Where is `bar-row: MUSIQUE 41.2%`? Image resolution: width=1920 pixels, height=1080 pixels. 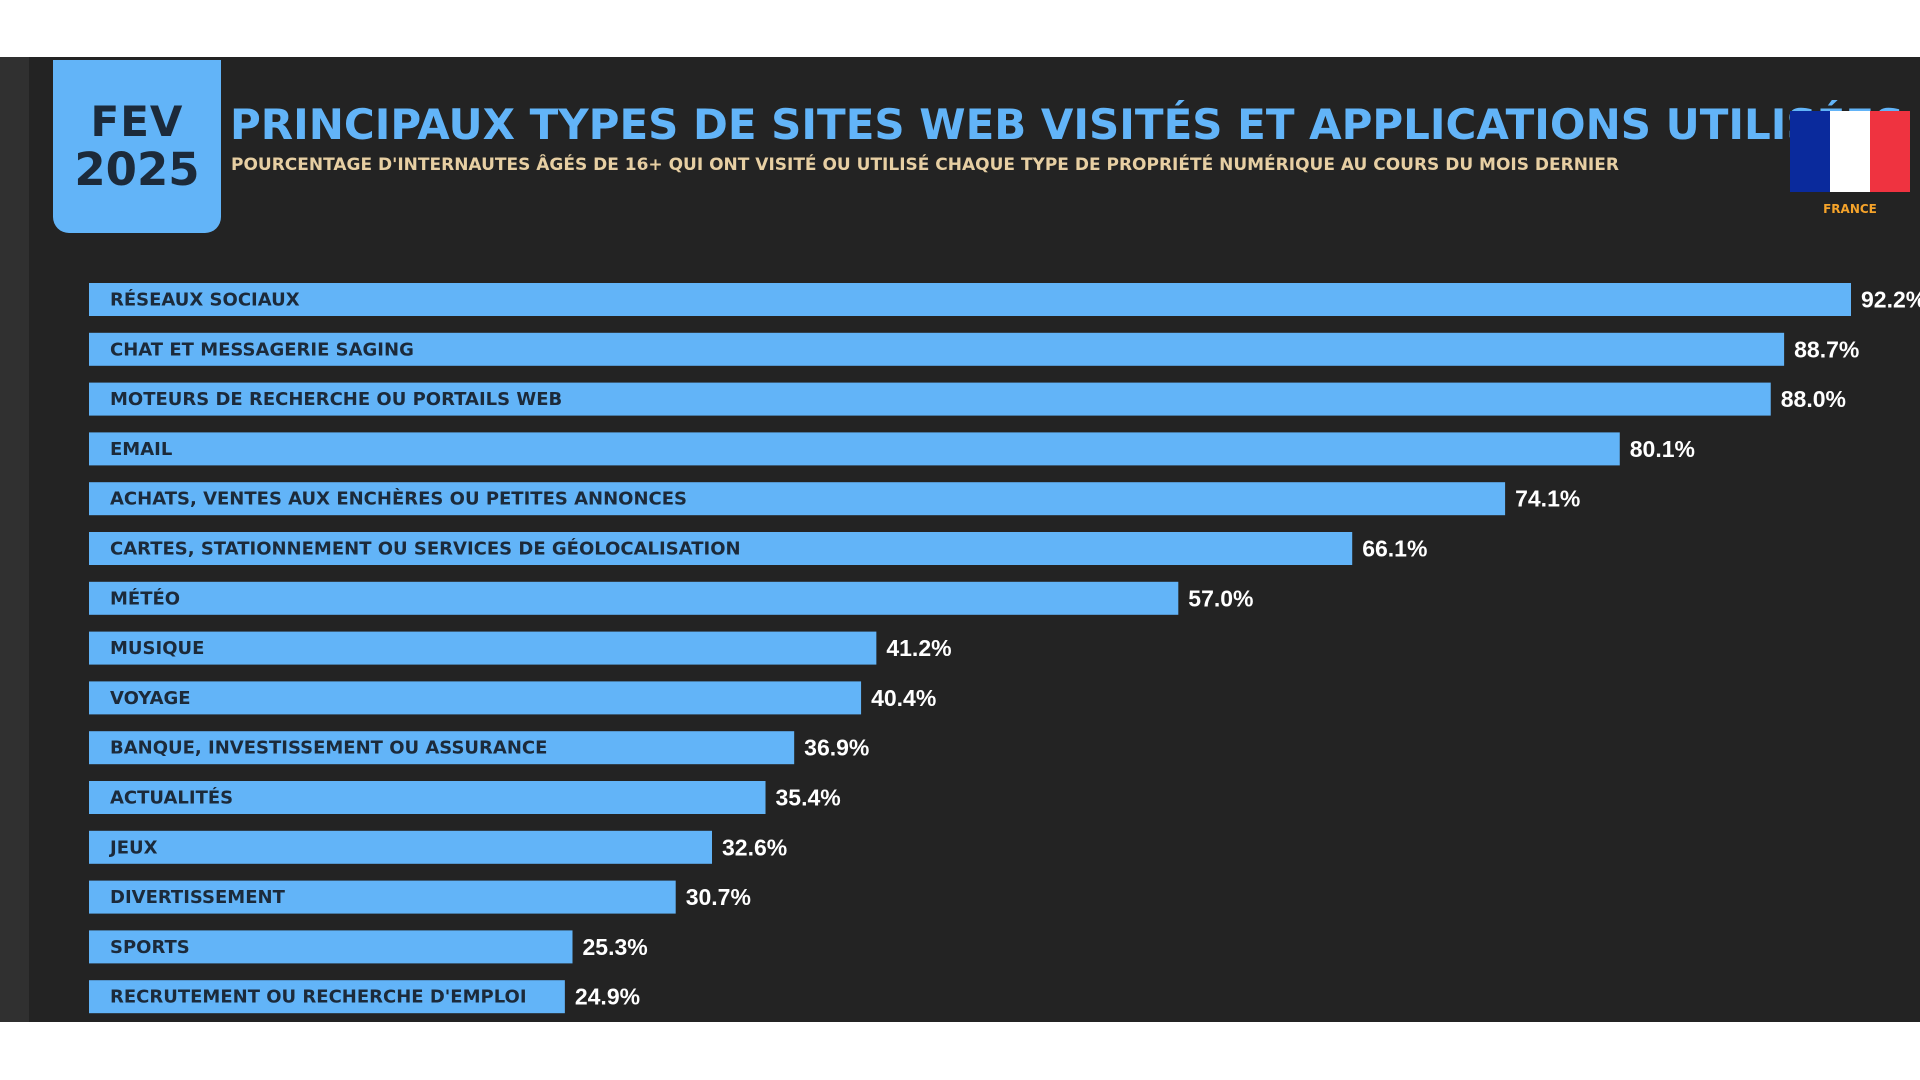 bar-row: MUSIQUE 41.2% is located at coordinates (520, 648).